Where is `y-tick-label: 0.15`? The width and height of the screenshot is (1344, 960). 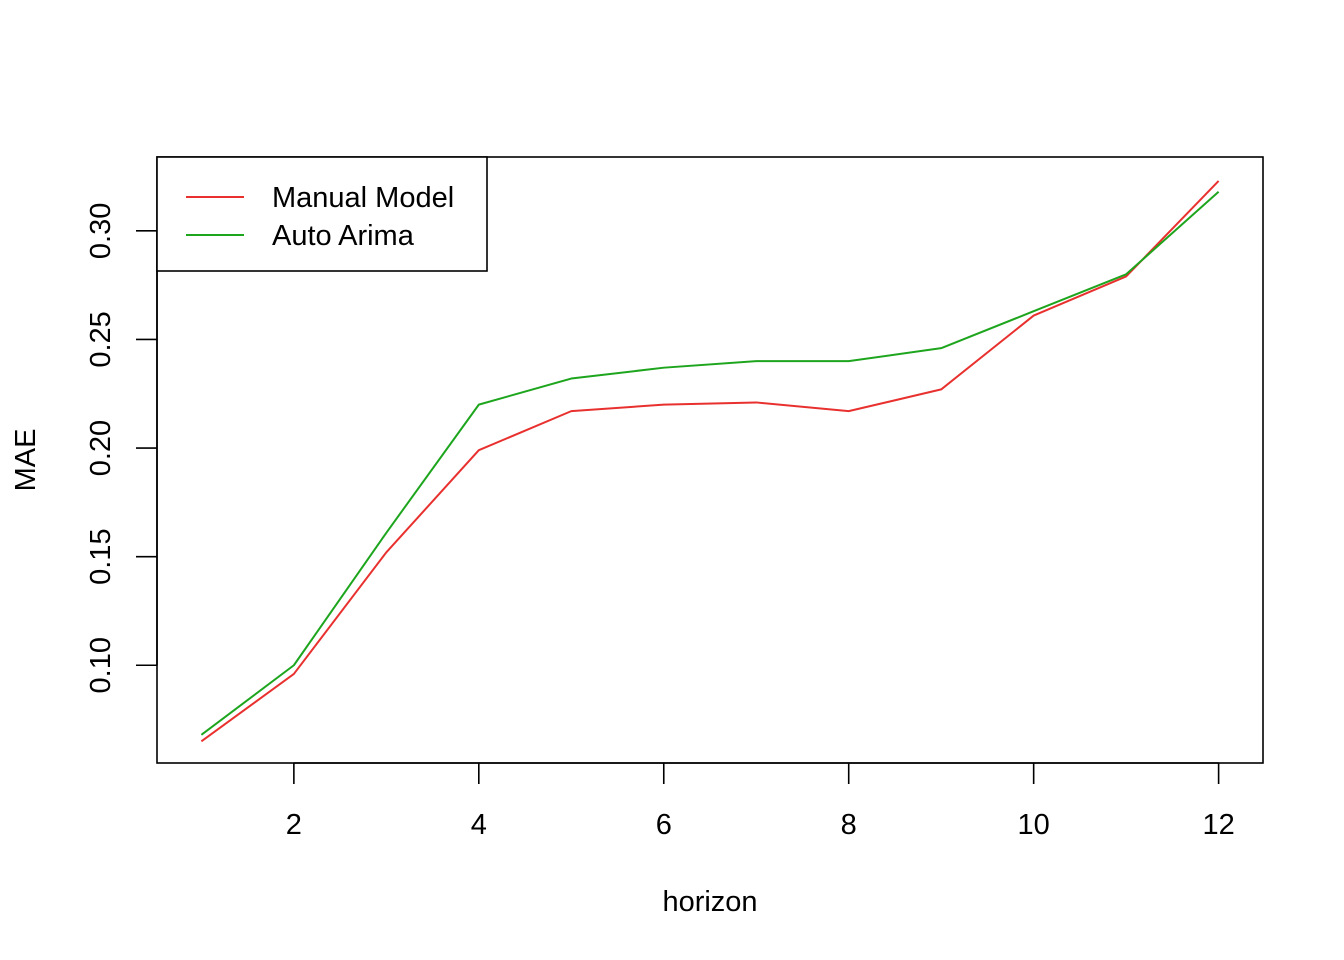
y-tick-label: 0.15 is located at coordinates (101, 556).